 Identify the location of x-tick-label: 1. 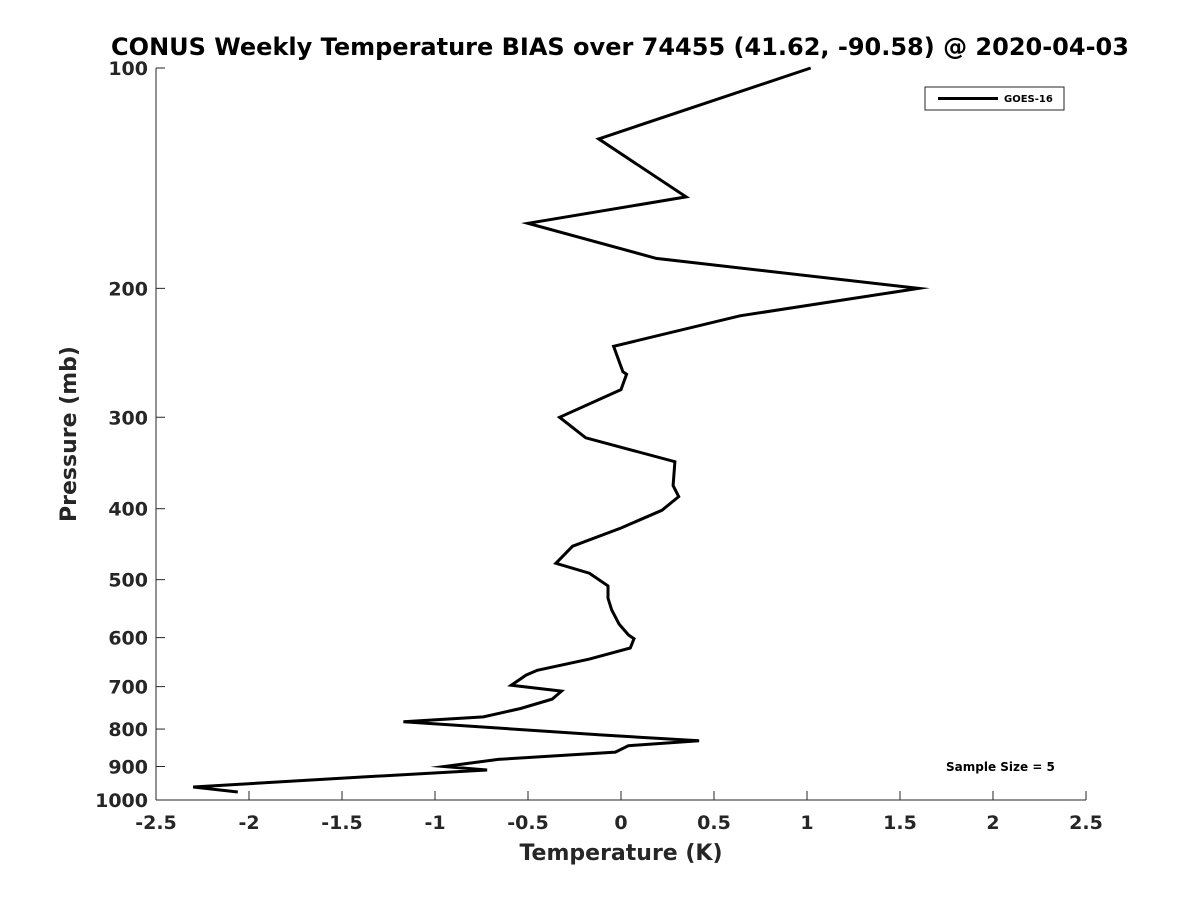
(806, 823).